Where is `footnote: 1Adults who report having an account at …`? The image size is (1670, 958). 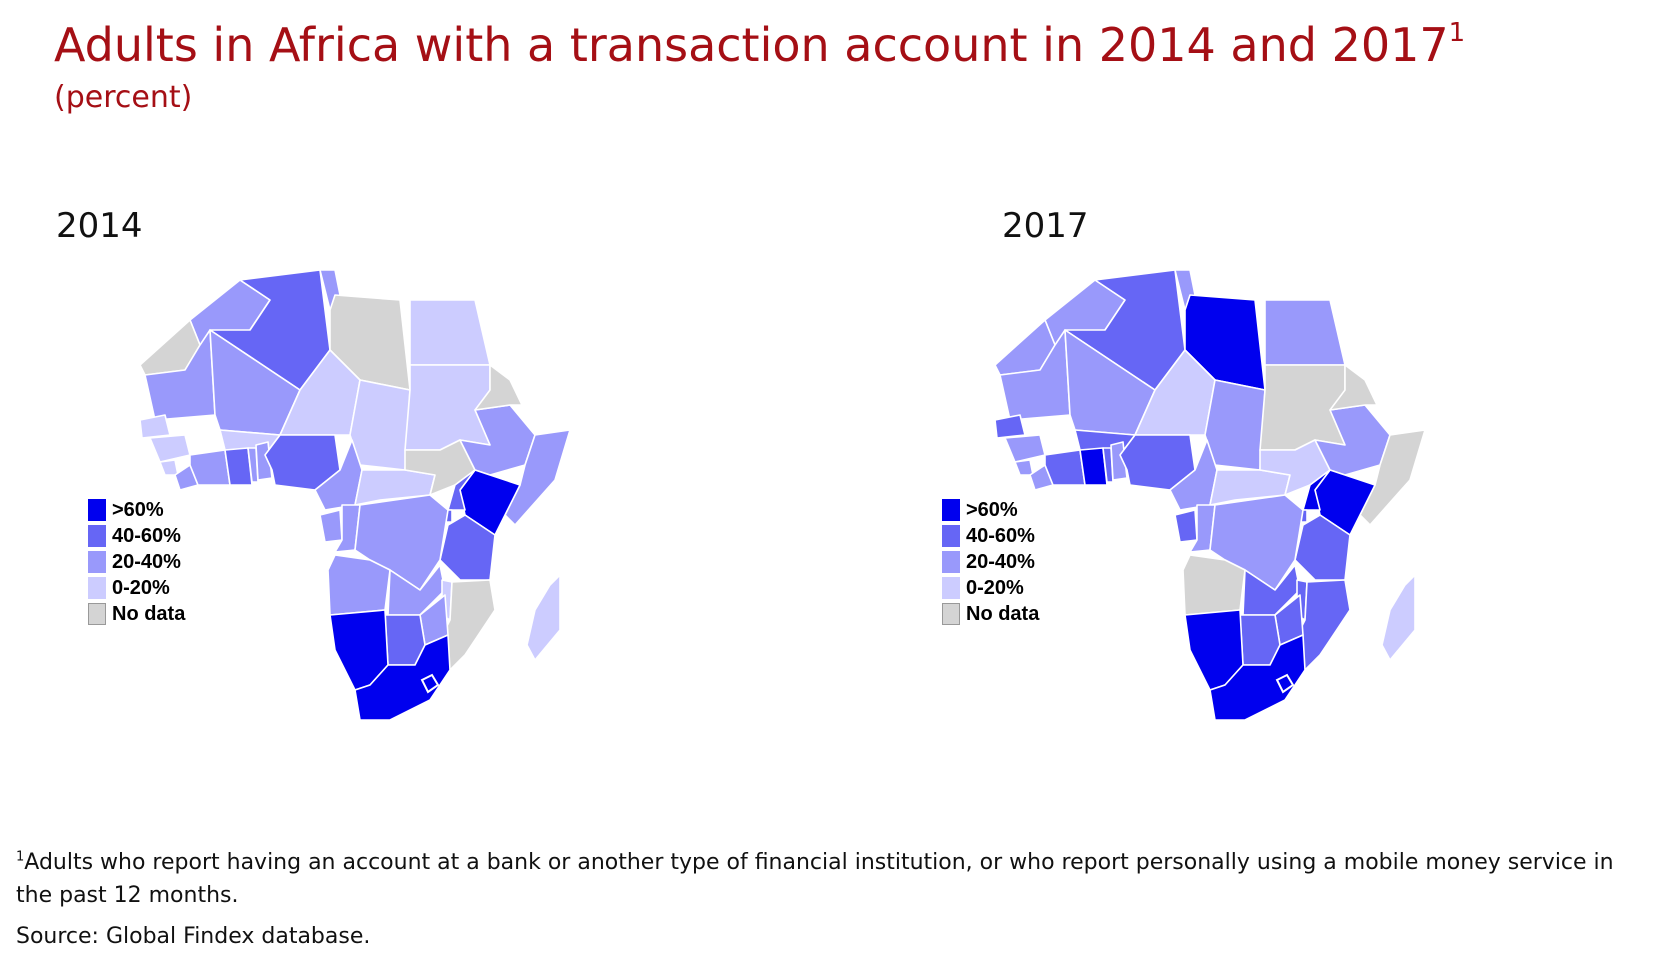
footnote: 1Adults who report having an account at … is located at coordinates (836, 879).